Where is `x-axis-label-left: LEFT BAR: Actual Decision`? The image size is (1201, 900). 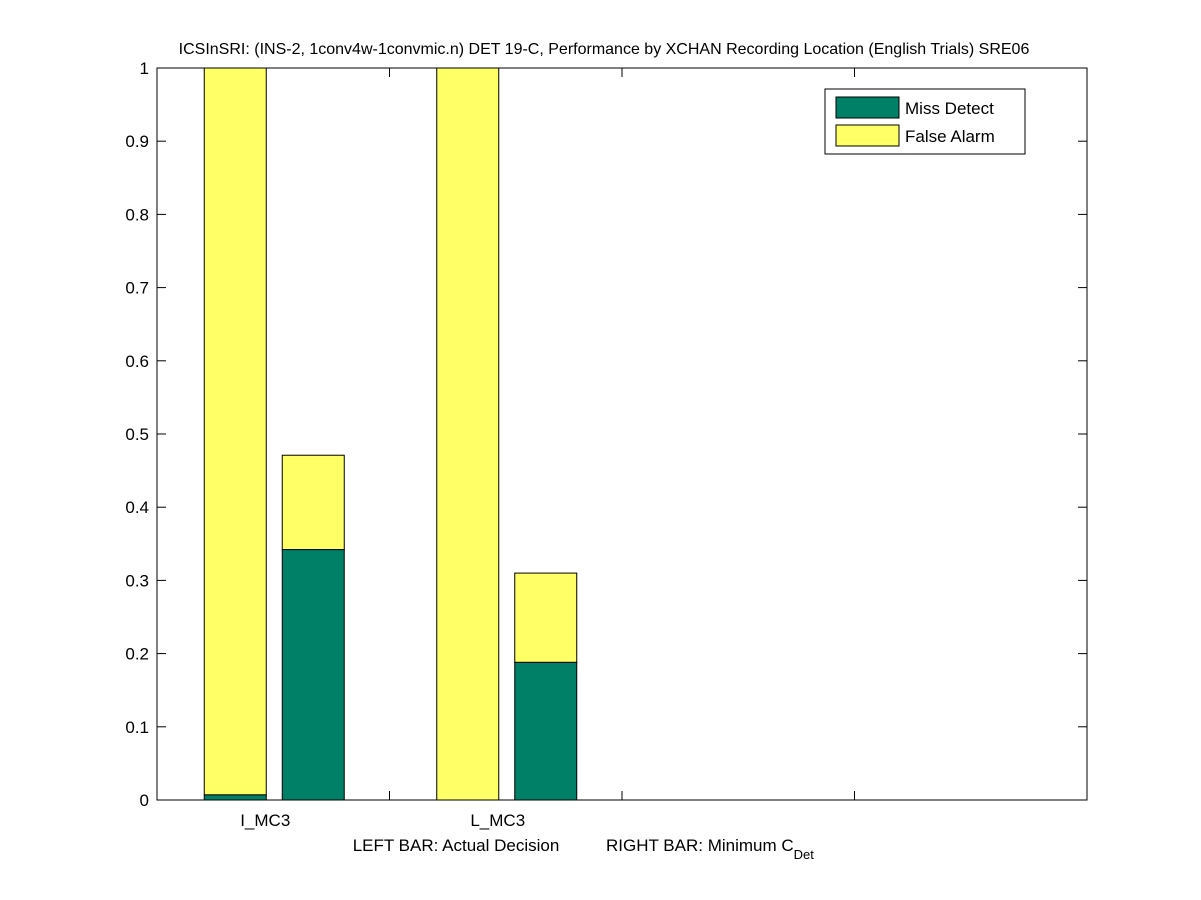
x-axis-label-left: LEFT BAR: Actual Decision is located at coordinates (456, 845).